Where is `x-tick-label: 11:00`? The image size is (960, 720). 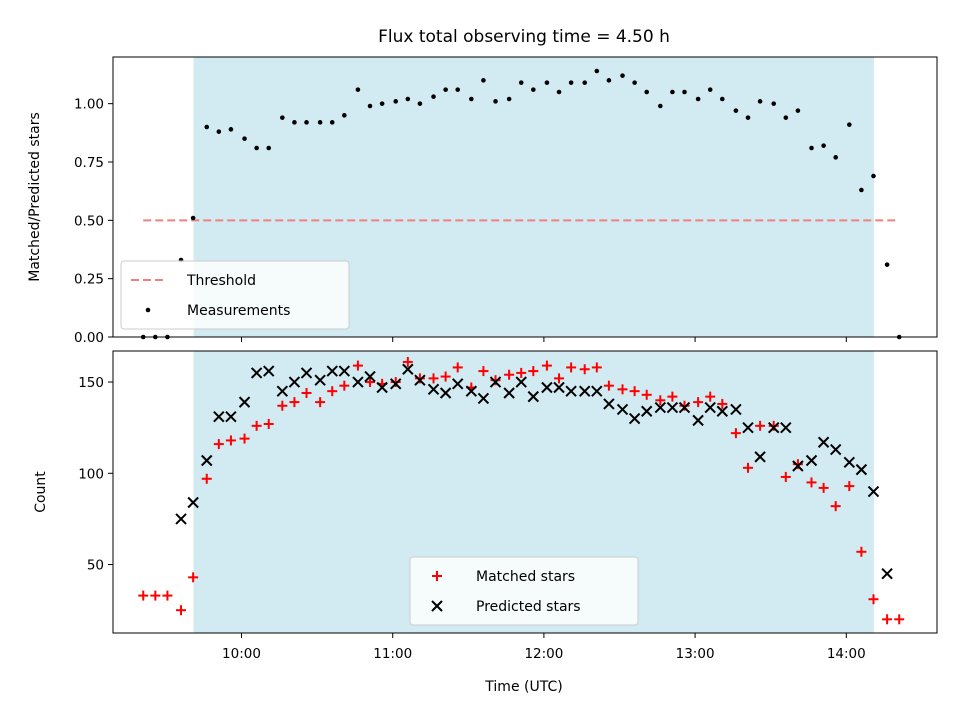 x-tick-label: 11:00 is located at coordinates (392, 654).